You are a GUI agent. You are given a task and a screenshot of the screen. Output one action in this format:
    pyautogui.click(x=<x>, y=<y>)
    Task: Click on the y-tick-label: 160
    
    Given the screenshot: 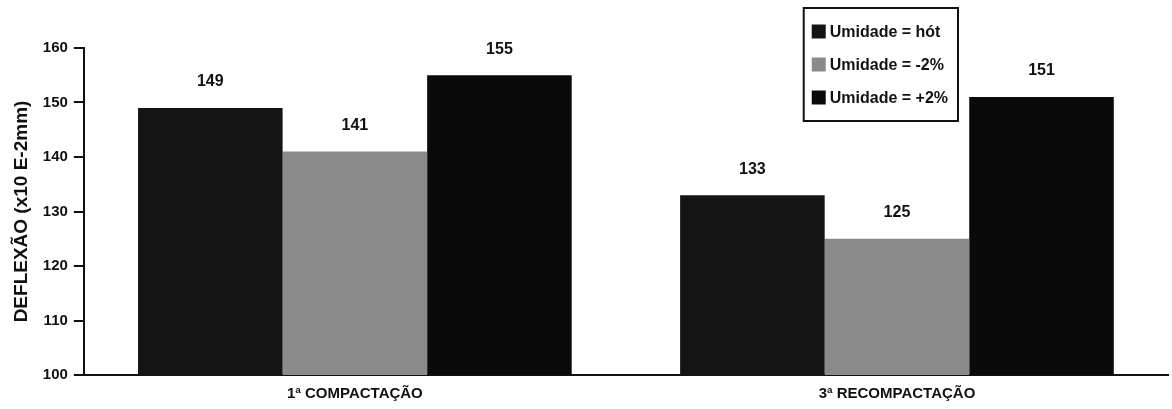 What is the action you would take?
    pyautogui.click(x=55, y=47)
    